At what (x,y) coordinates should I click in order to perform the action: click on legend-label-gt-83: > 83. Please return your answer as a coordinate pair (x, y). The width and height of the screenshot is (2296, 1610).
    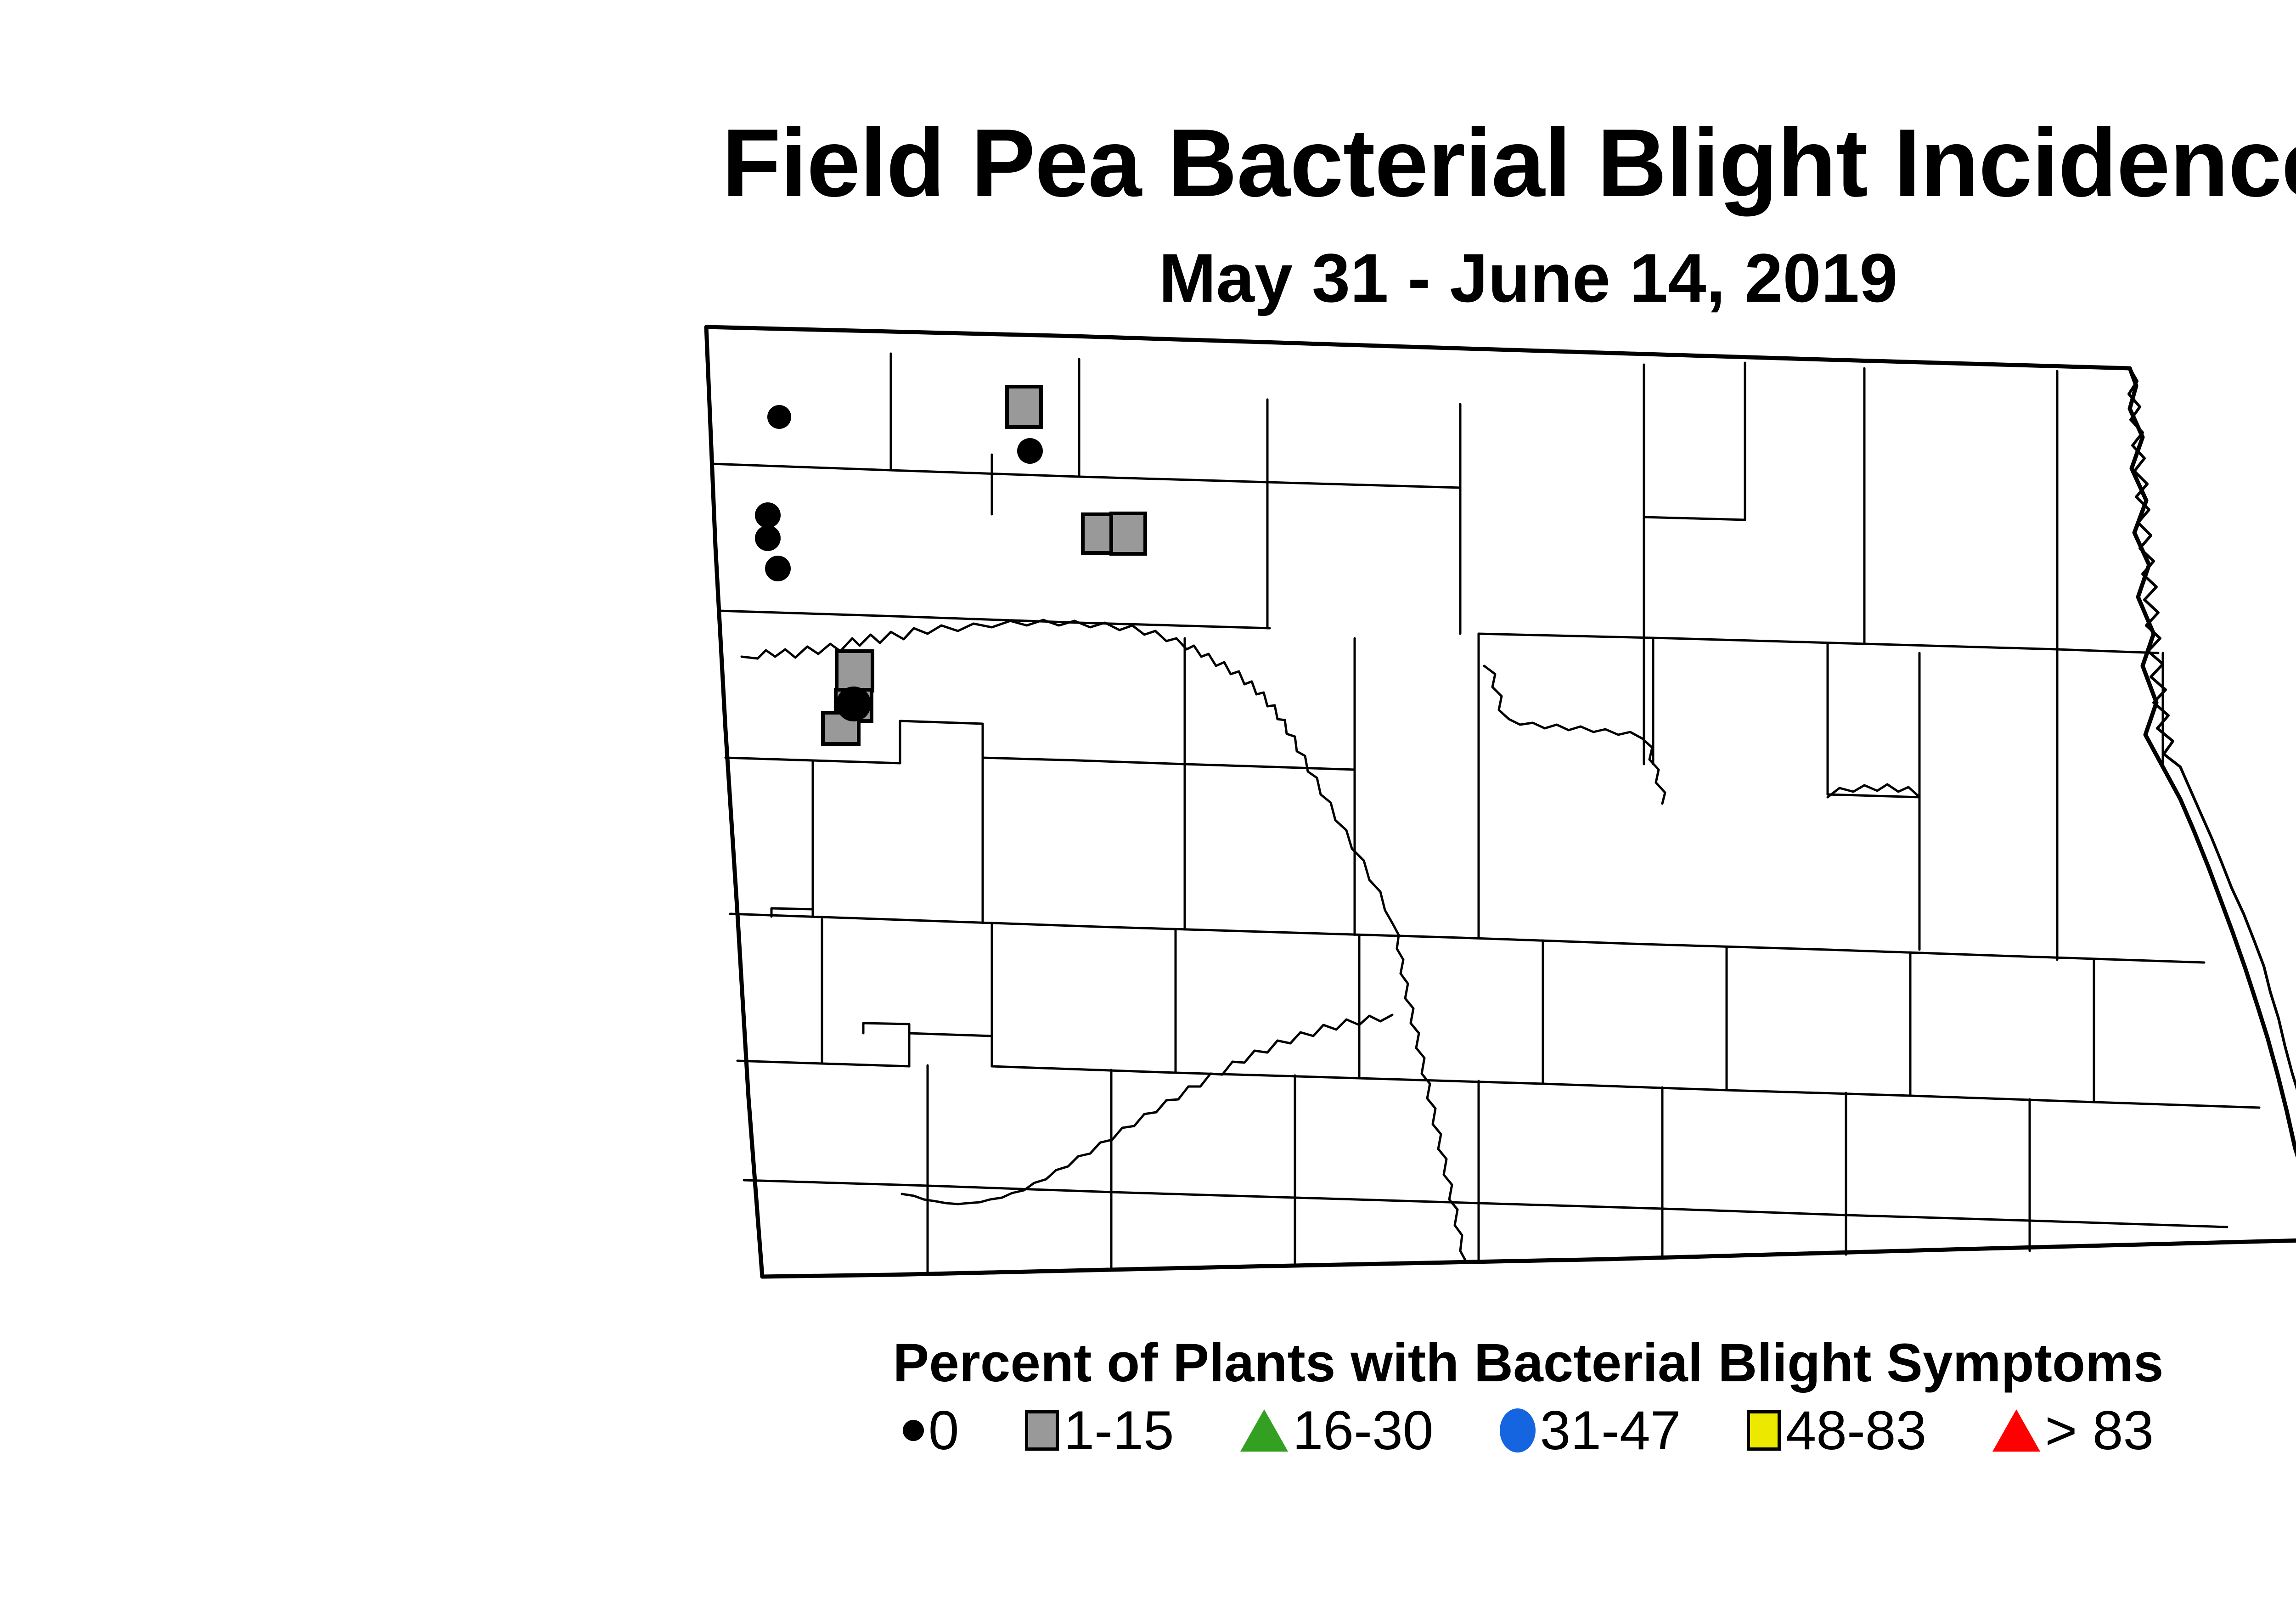
    Looking at the image, I should click on (2099, 1430).